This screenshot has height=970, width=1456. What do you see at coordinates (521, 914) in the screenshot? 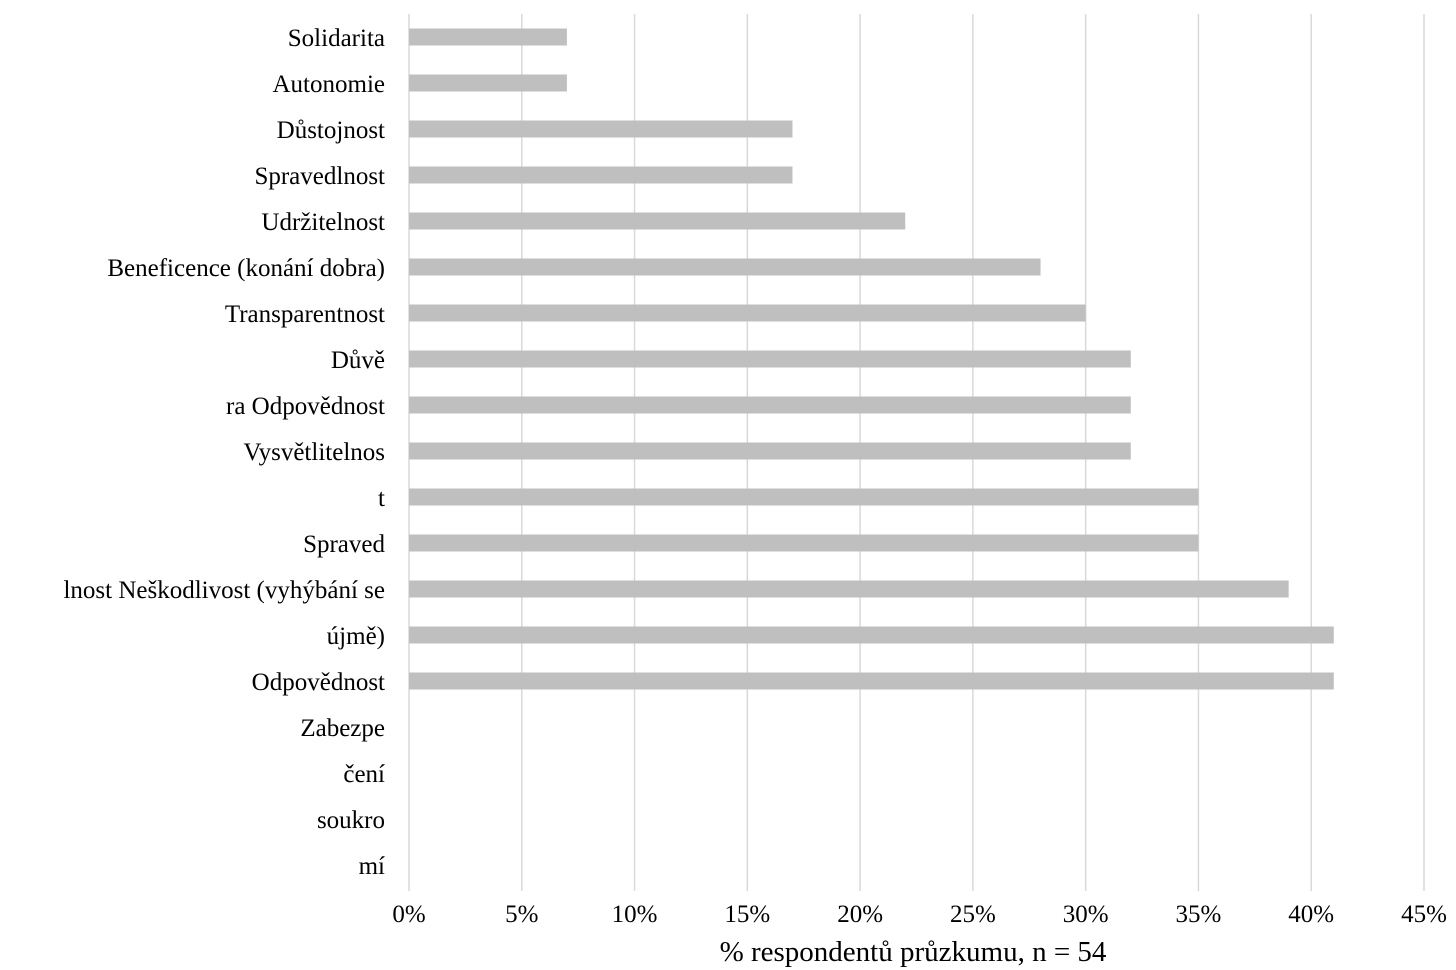
I see `x-tick-label: 5%` at bounding box center [521, 914].